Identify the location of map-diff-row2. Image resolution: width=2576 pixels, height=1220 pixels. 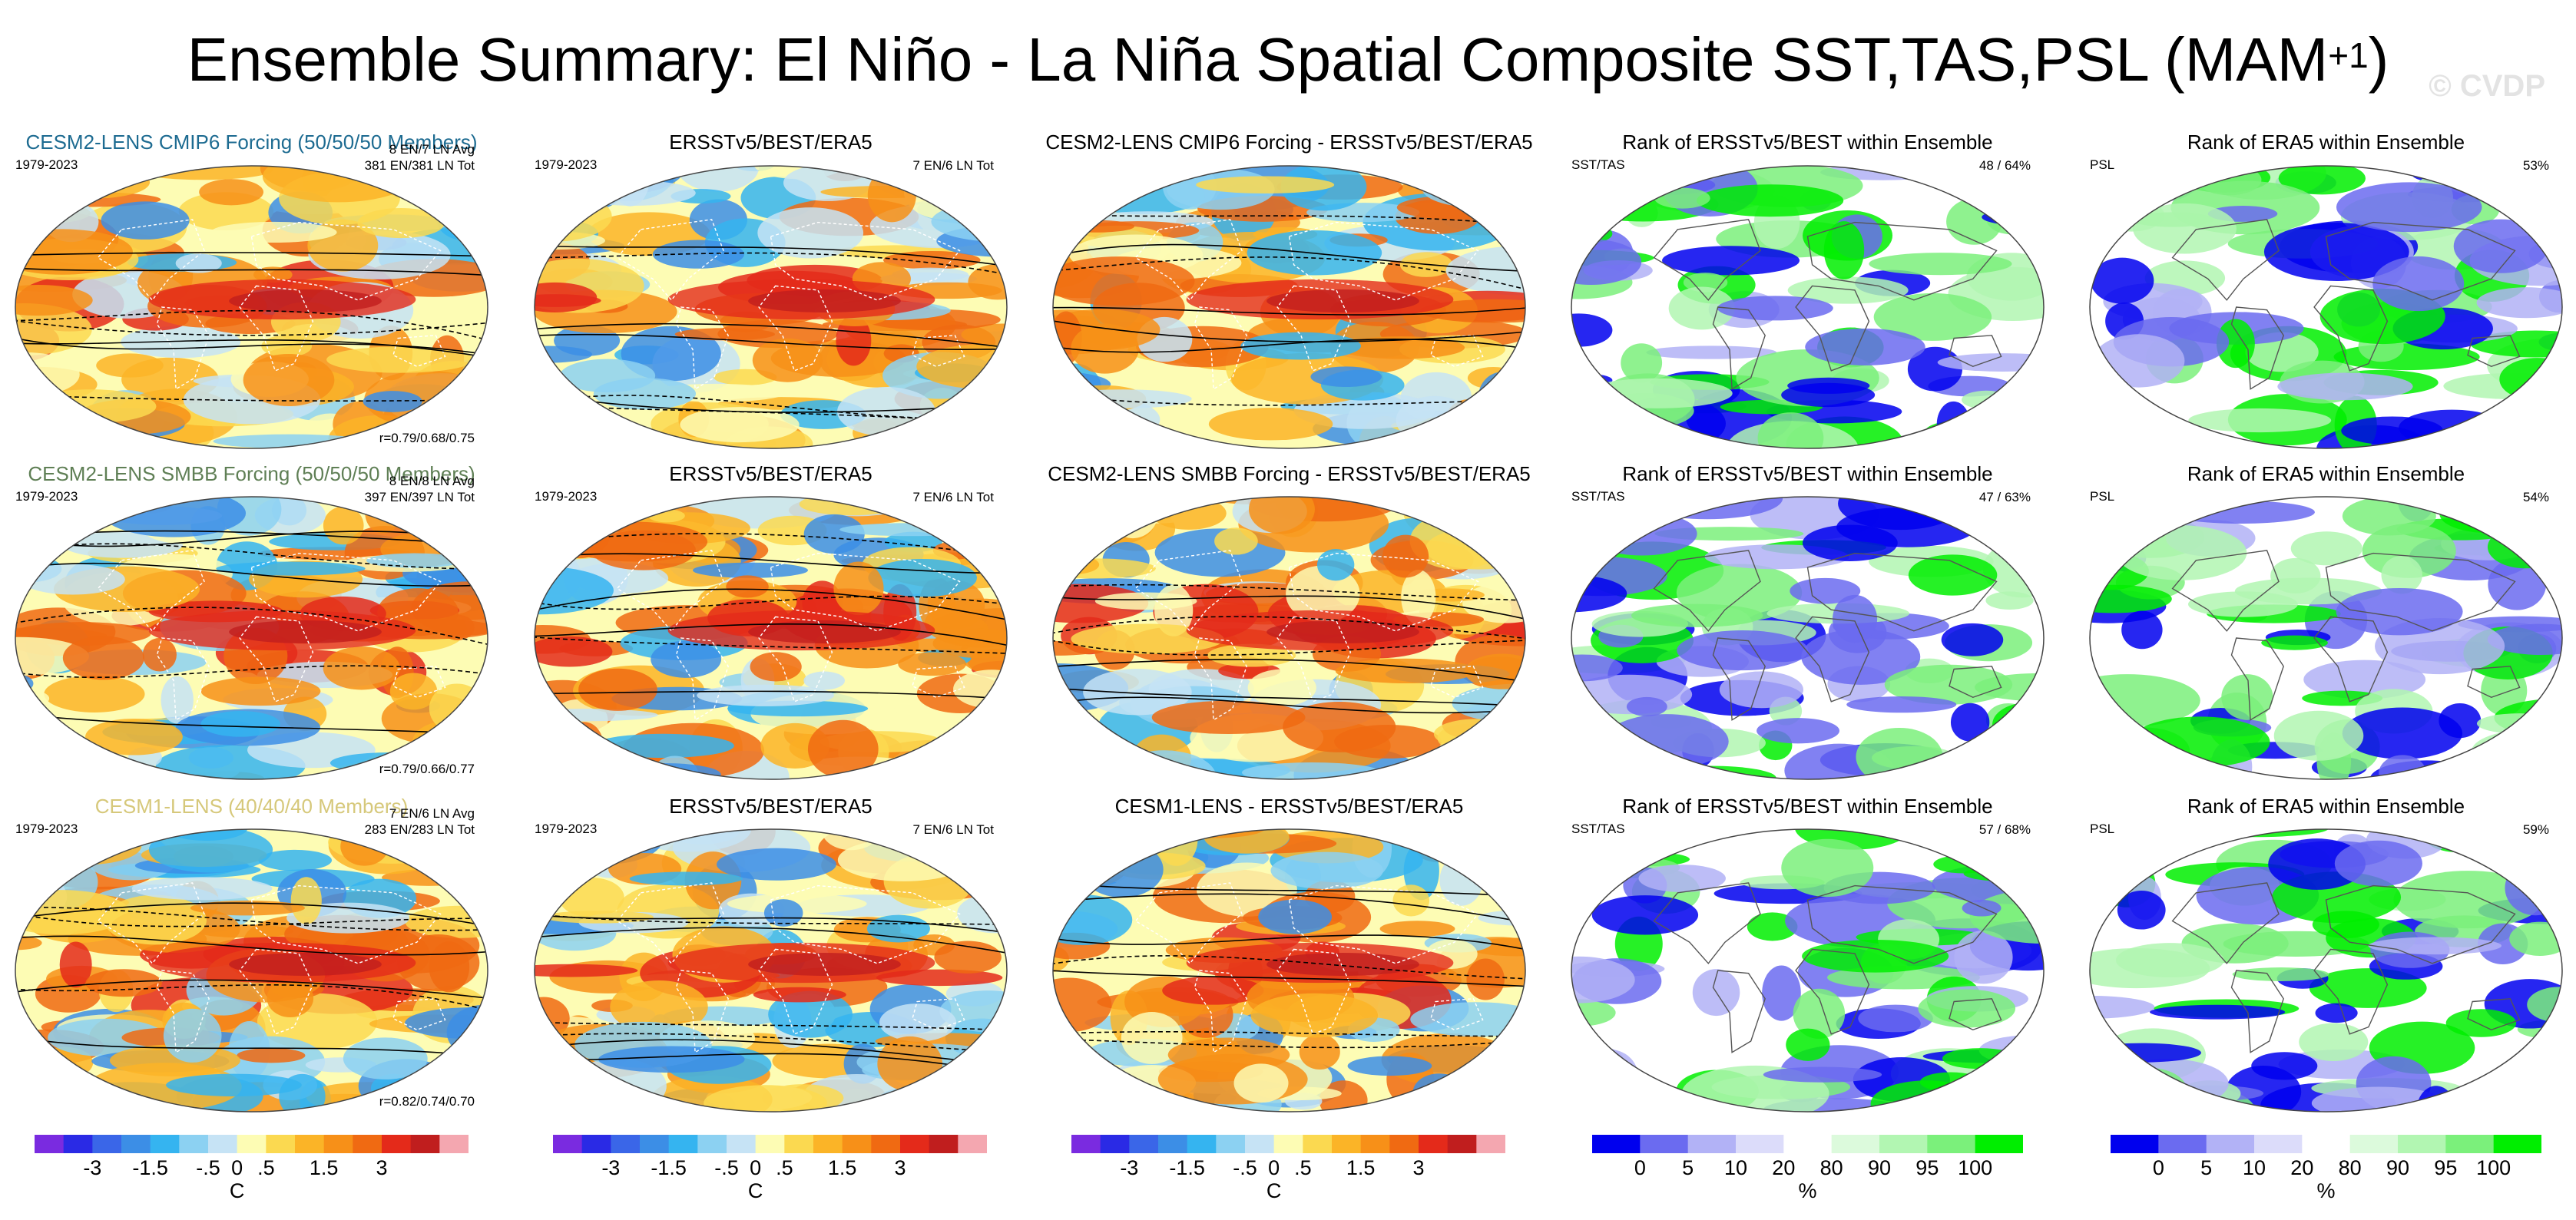
(1289, 638).